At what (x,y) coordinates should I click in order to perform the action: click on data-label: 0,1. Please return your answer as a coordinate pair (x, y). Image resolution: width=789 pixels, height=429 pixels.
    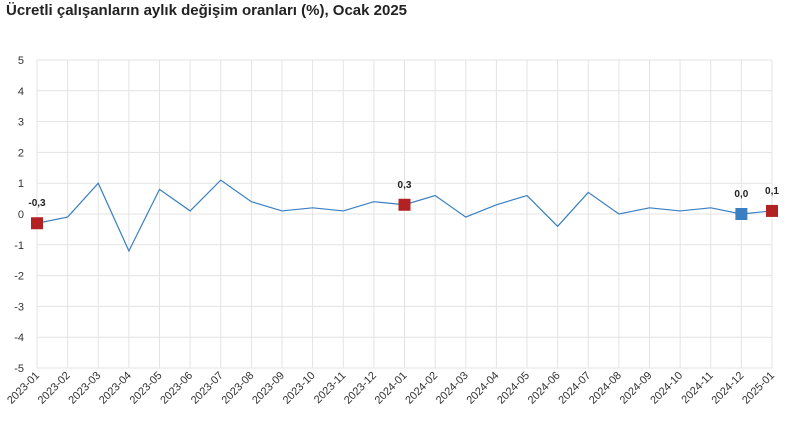
    Looking at the image, I should click on (772, 191).